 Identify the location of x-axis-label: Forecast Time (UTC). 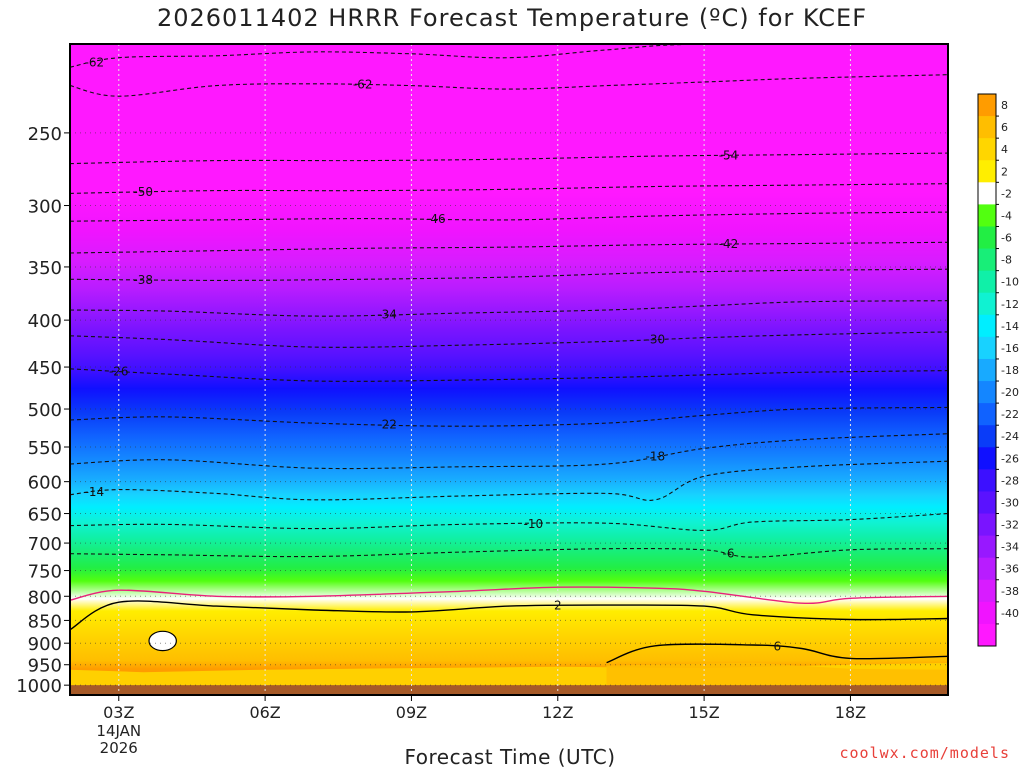
(510, 757).